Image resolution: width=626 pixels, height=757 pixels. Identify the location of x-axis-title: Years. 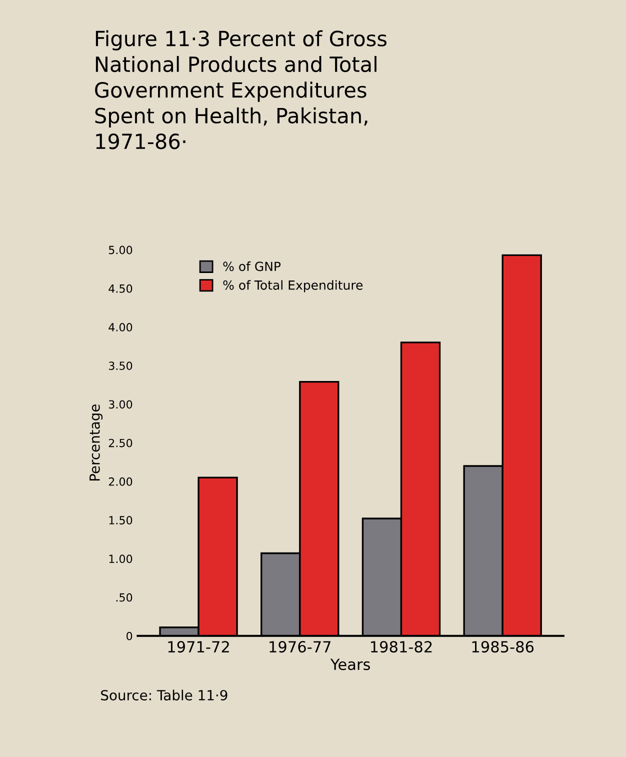
(350, 664).